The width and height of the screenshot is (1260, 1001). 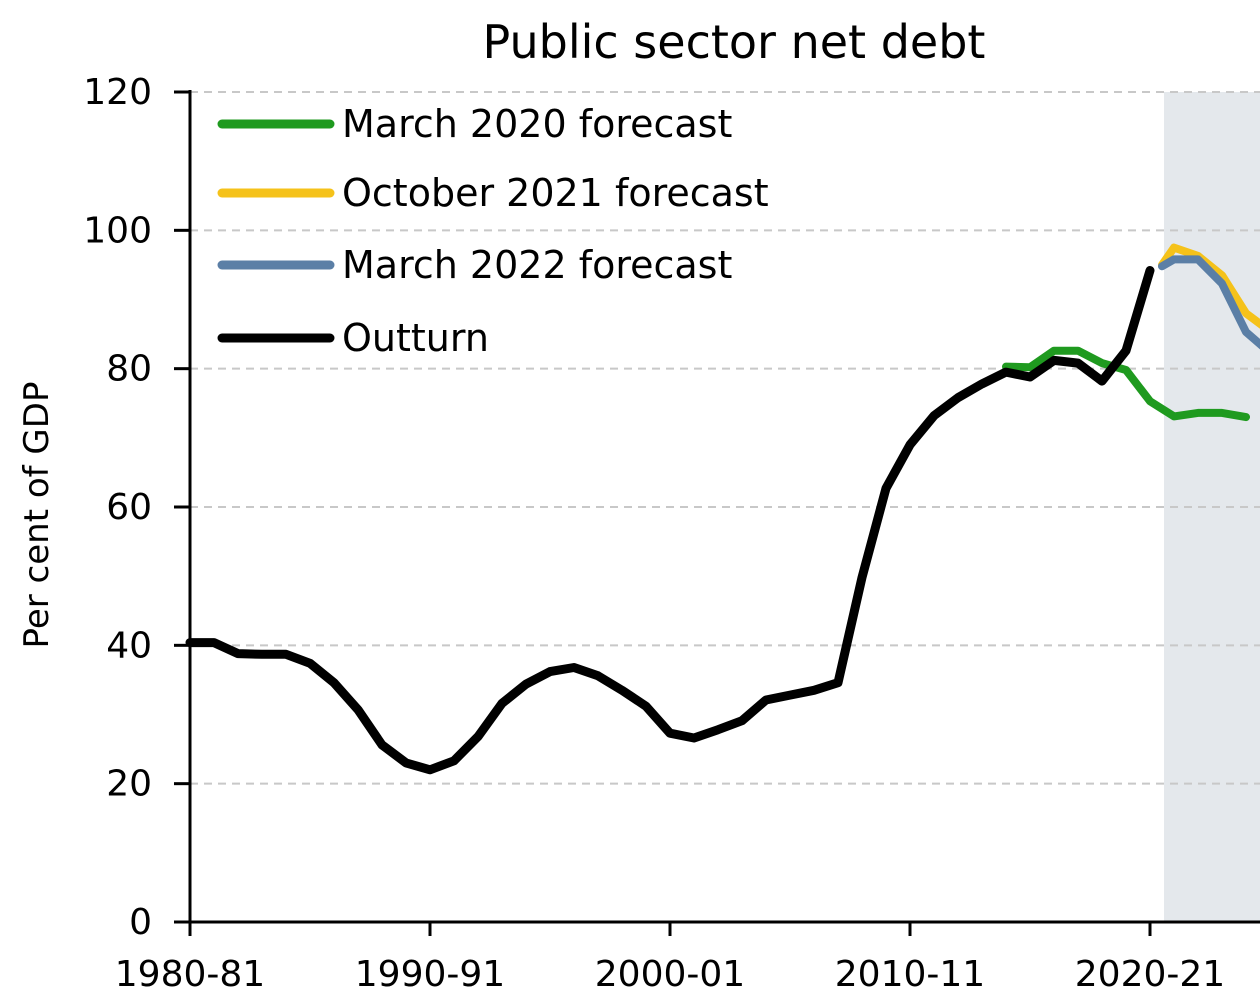 What do you see at coordinates (1150, 974) in the screenshot?
I see `x-tick-label-2020-21: 2020-21` at bounding box center [1150, 974].